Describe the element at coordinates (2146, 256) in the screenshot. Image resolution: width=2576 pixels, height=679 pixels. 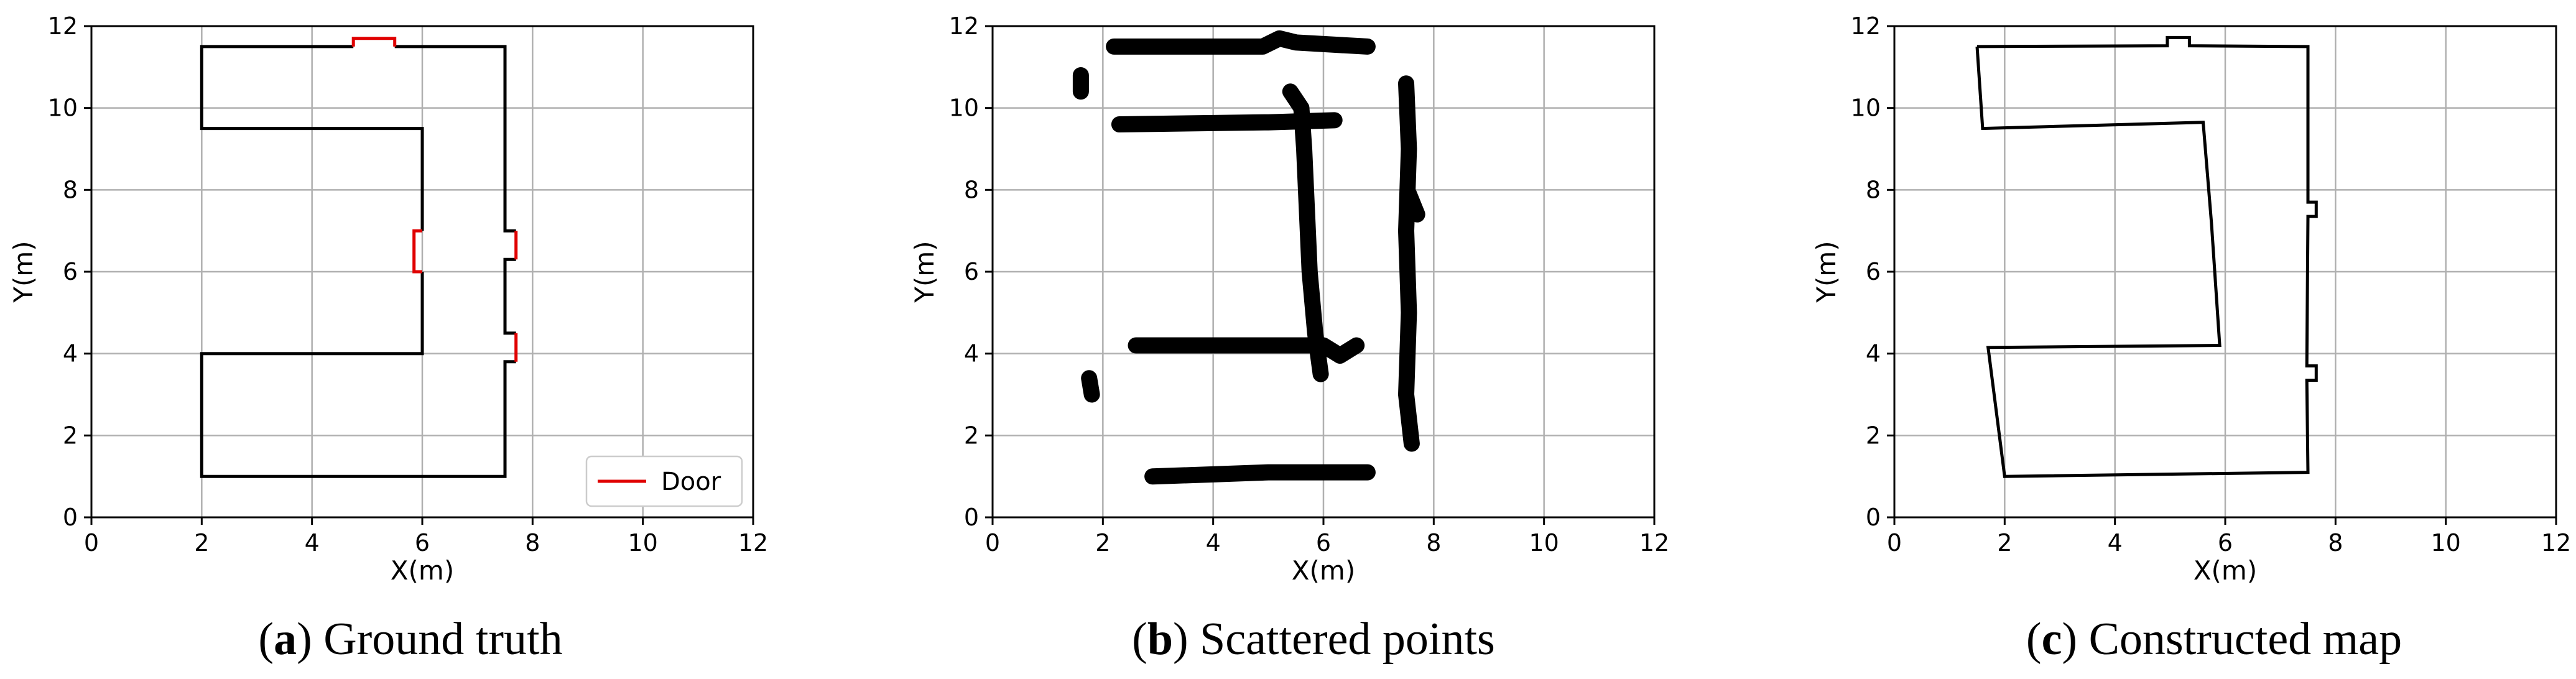
I see `map-outline` at that location.